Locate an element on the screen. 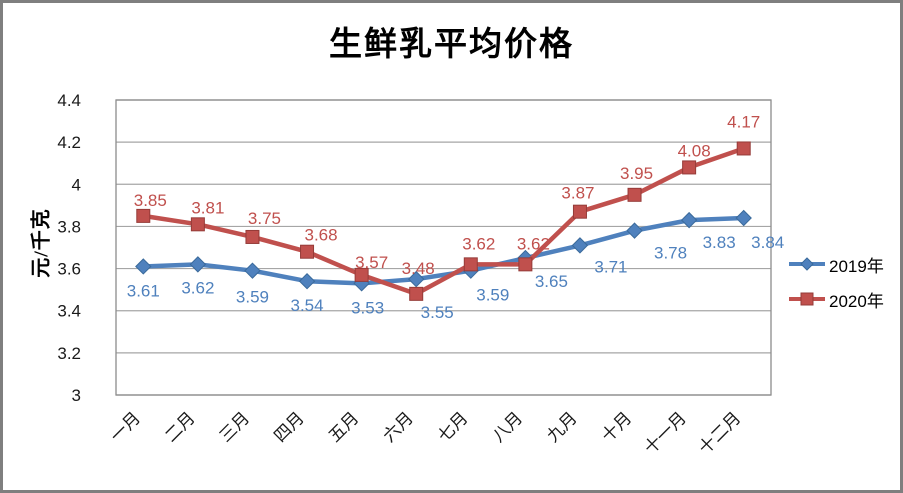 The image size is (903, 493). legend-item-2019: 2019年 is located at coordinates (836, 264).